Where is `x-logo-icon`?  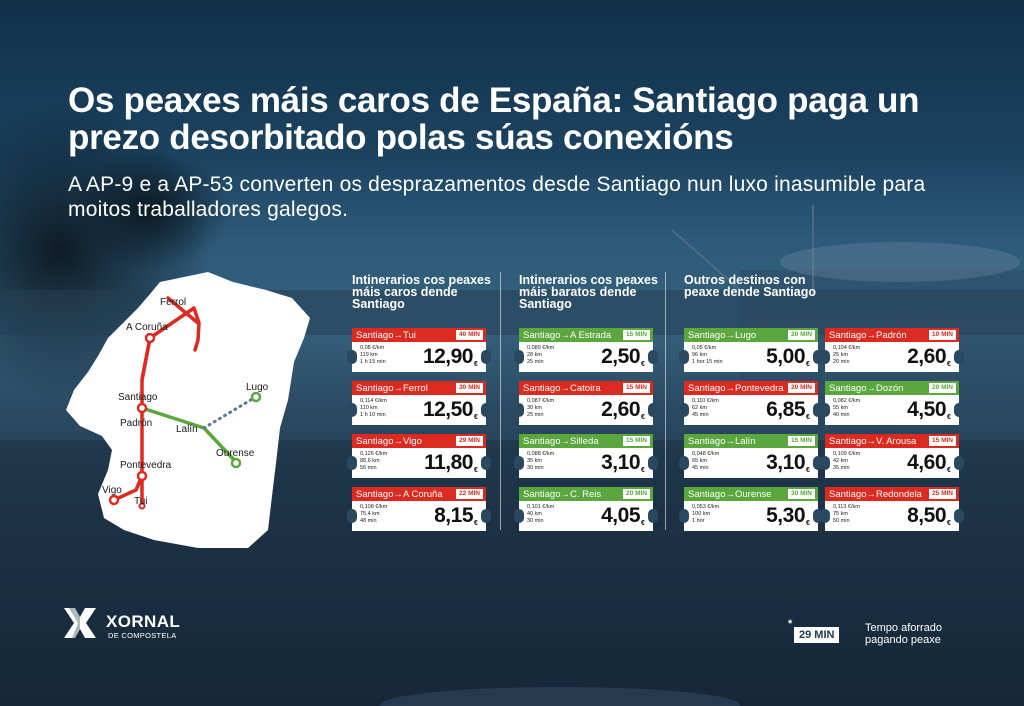 x-logo-icon is located at coordinates (80, 623).